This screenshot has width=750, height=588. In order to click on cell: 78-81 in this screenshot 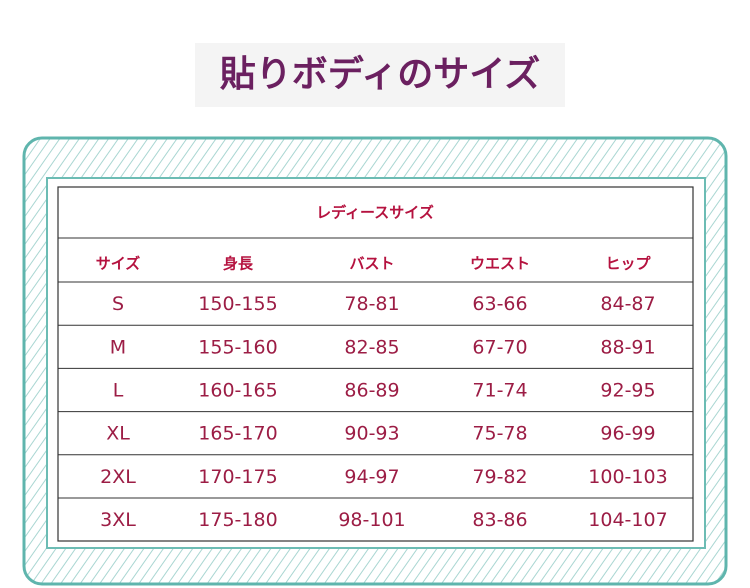, I will do `click(371, 304)`.